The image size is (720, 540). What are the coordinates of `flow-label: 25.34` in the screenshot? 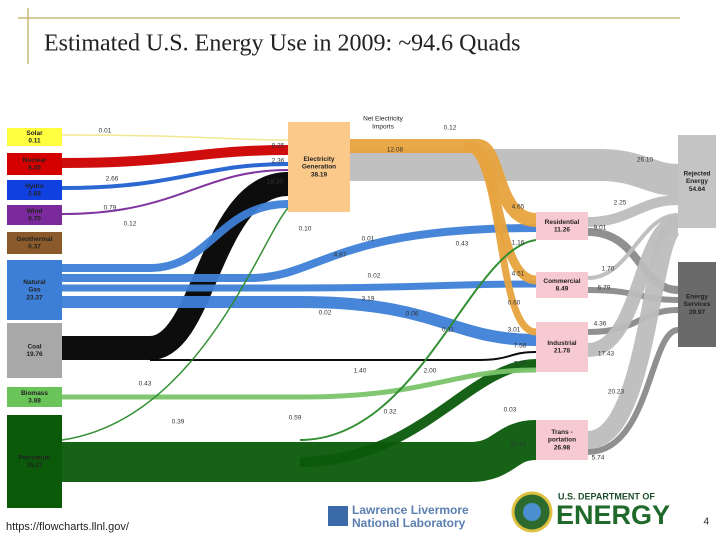 It's located at (518, 445).